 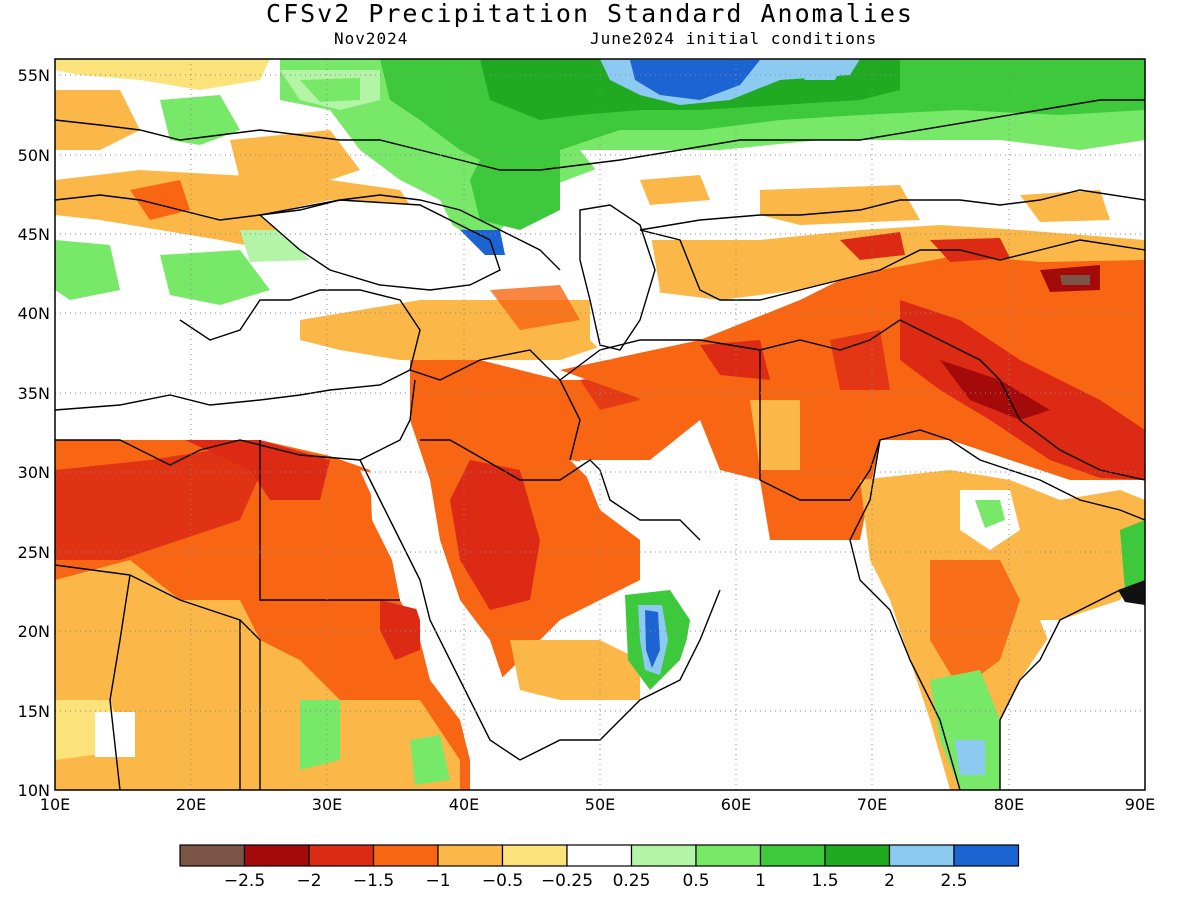 What do you see at coordinates (824, 881) in the screenshot?
I see `colorbar-tick-label: 1.5` at bounding box center [824, 881].